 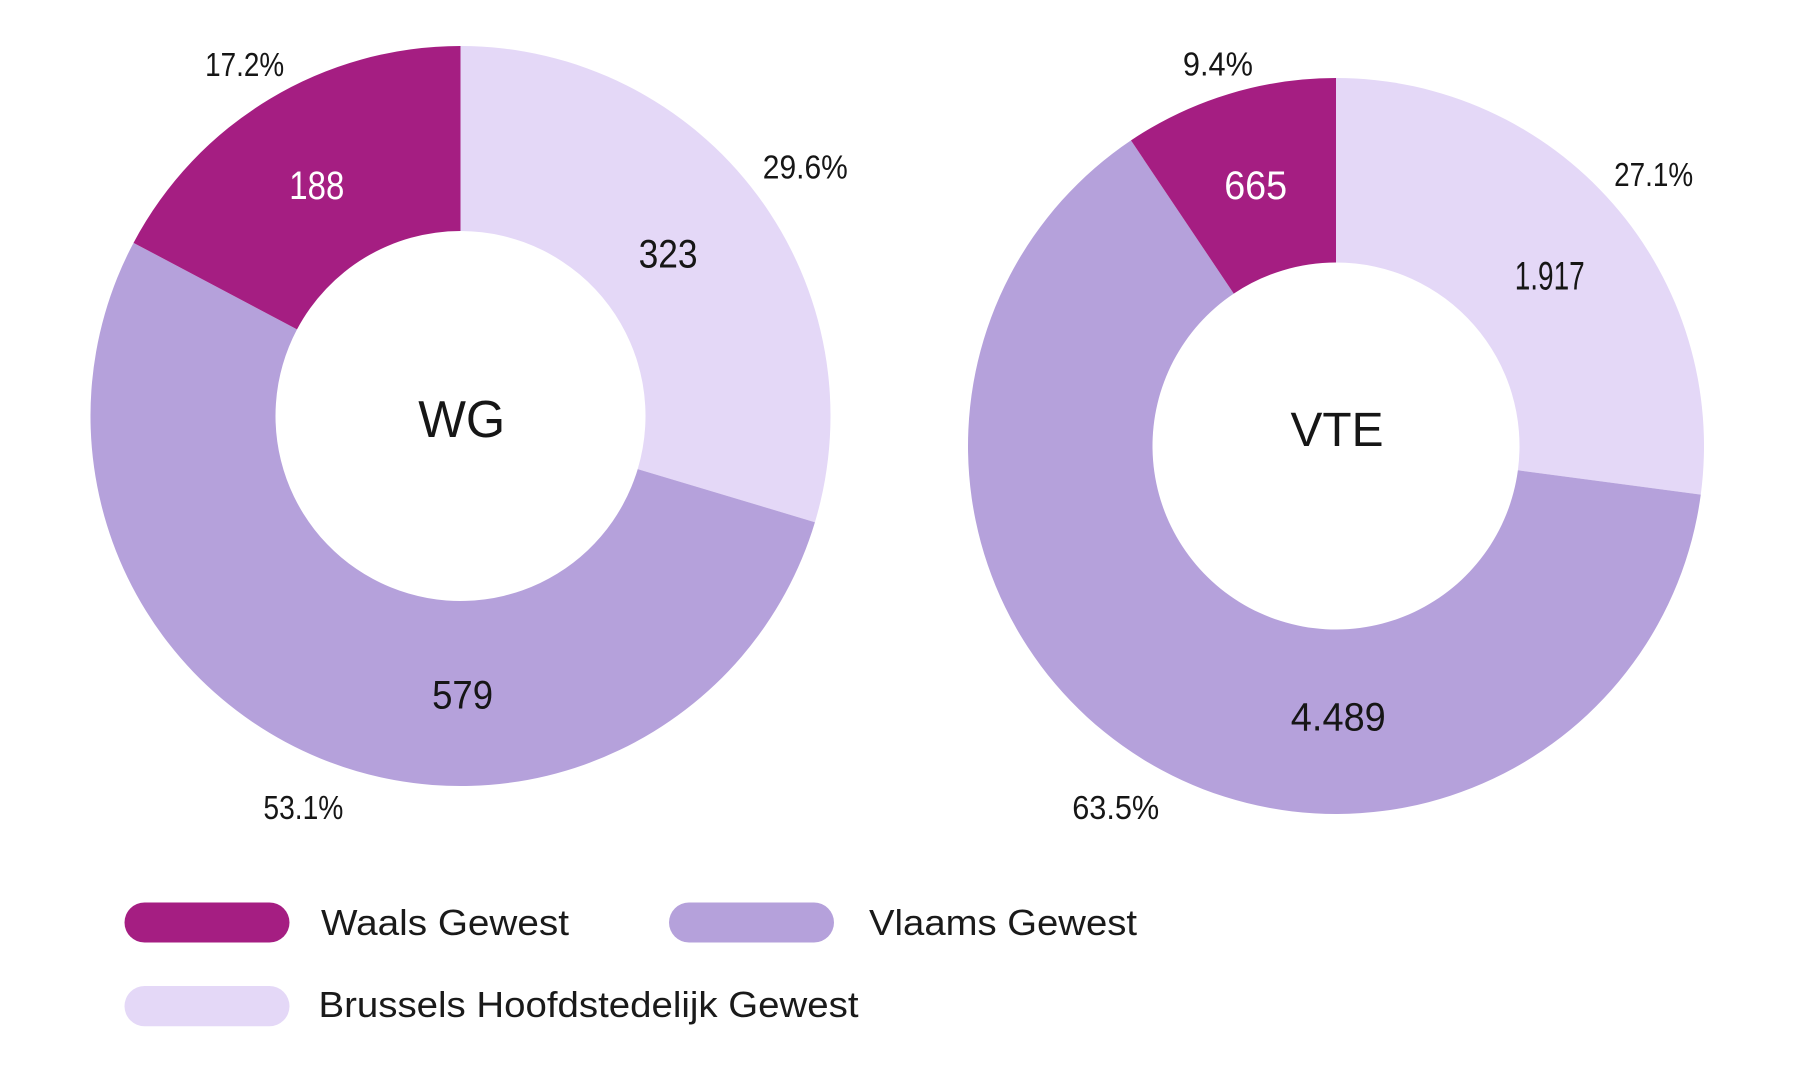 I want to click on svg-text: 63.5%, so click(x=1115, y=807).